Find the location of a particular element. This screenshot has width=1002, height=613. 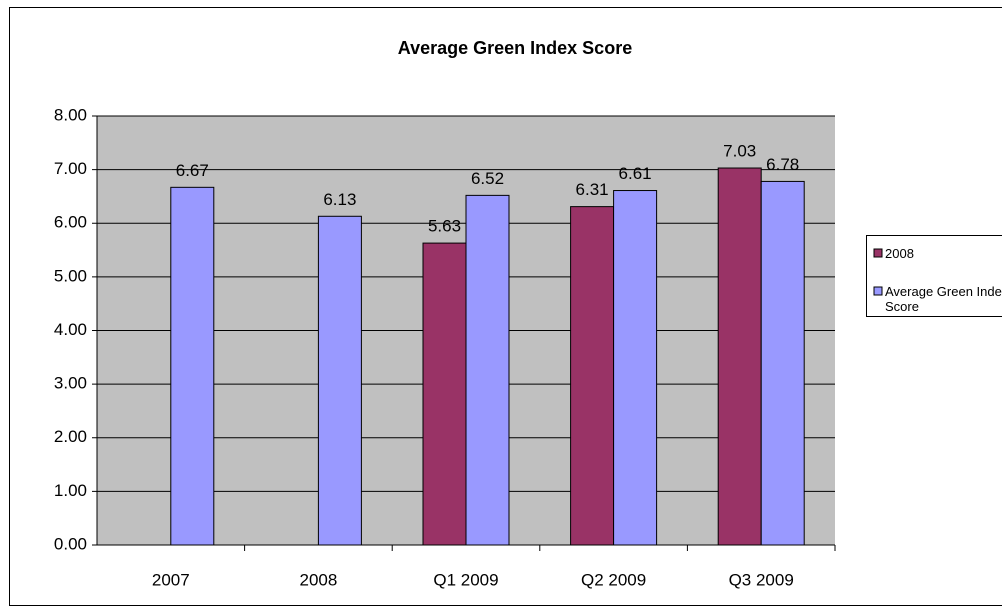

legend-label: 2008 is located at coordinates (899, 253).